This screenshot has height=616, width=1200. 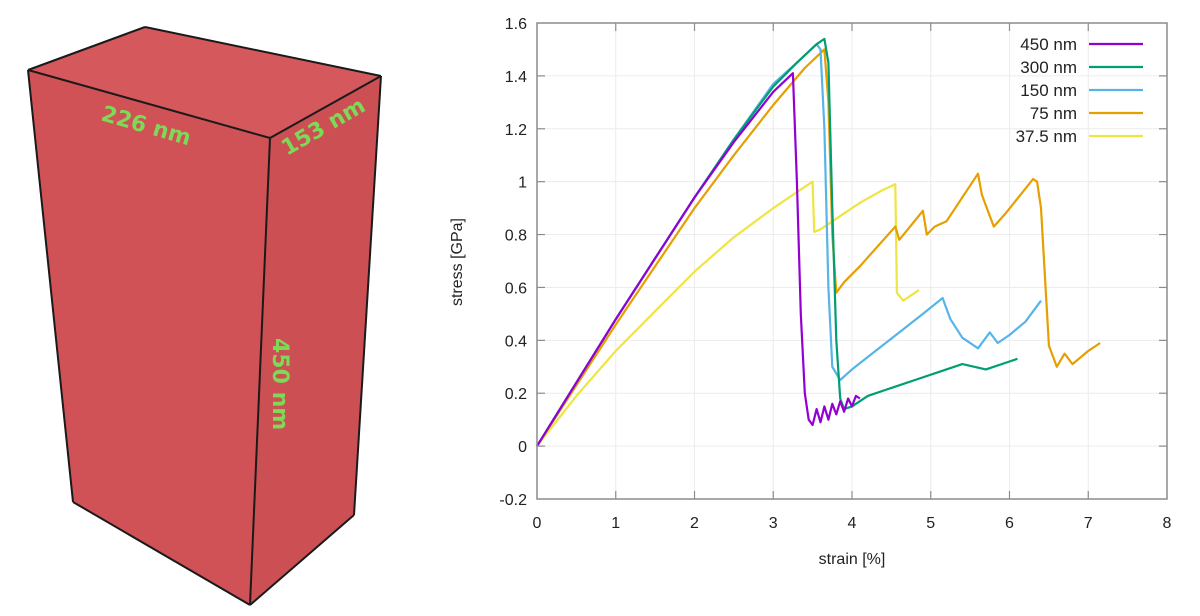 What do you see at coordinates (315, 340) in the screenshot?
I see `box-side-face` at bounding box center [315, 340].